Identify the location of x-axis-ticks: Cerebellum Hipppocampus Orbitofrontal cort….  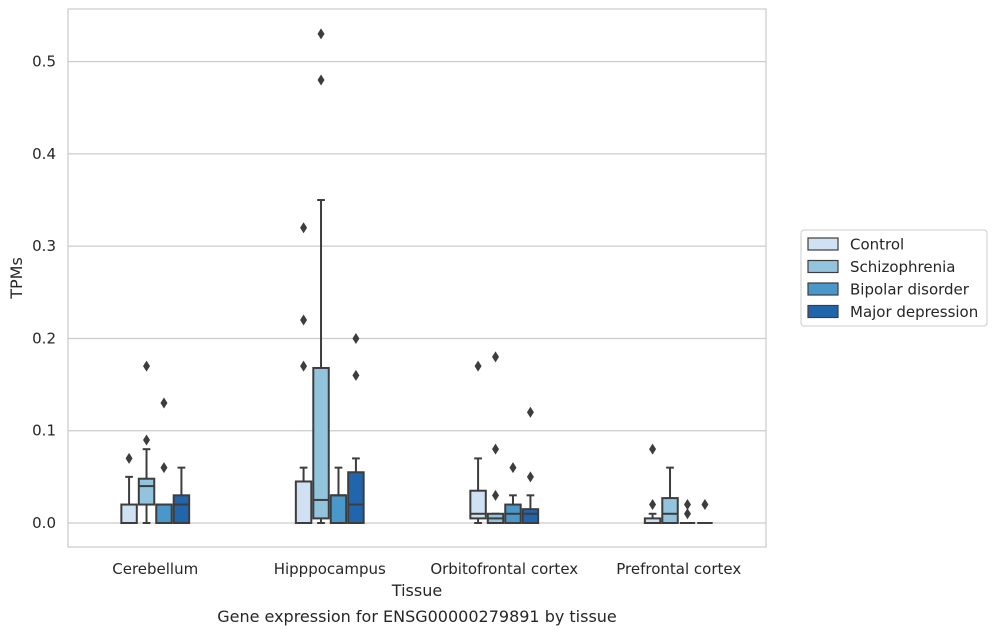
(426, 569).